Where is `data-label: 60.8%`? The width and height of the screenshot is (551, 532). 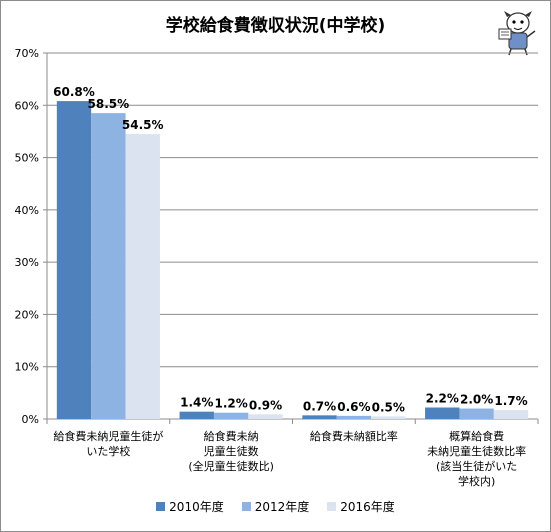
data-label: 60.8% is located at coordinates (74, 92).